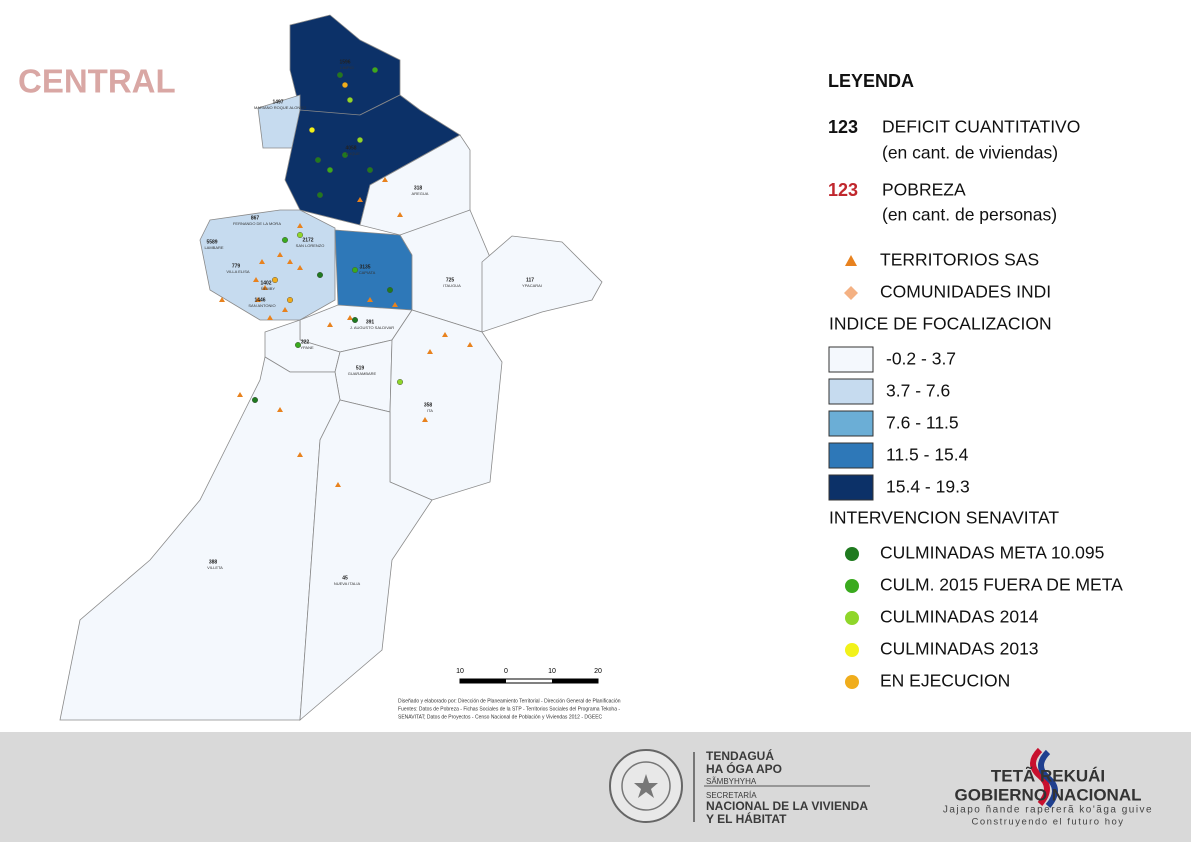 This screenshot has width=1191, height=847. What do you see at coordinates (418, 188) in the screenshot?
I see `district-value: 318` at bounding box center [418, 188].